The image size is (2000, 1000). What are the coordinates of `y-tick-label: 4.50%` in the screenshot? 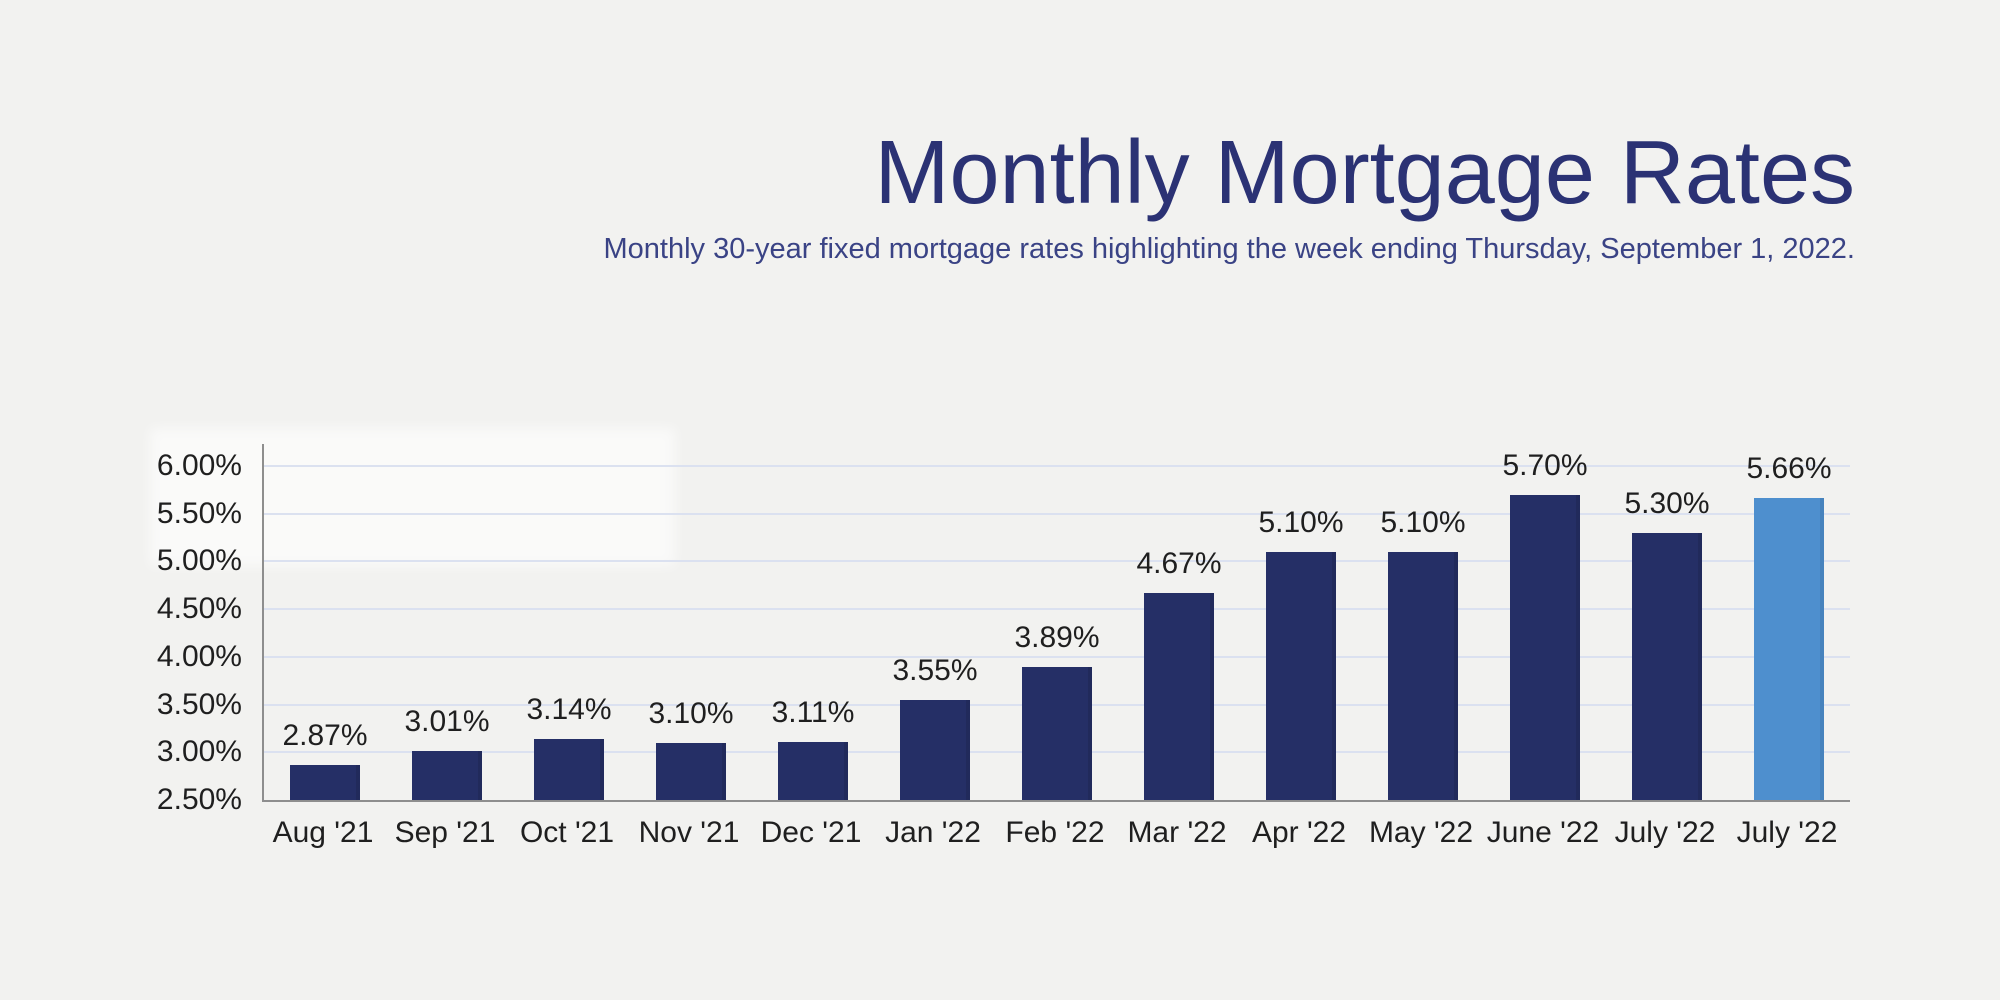 It's located at (199, 609).